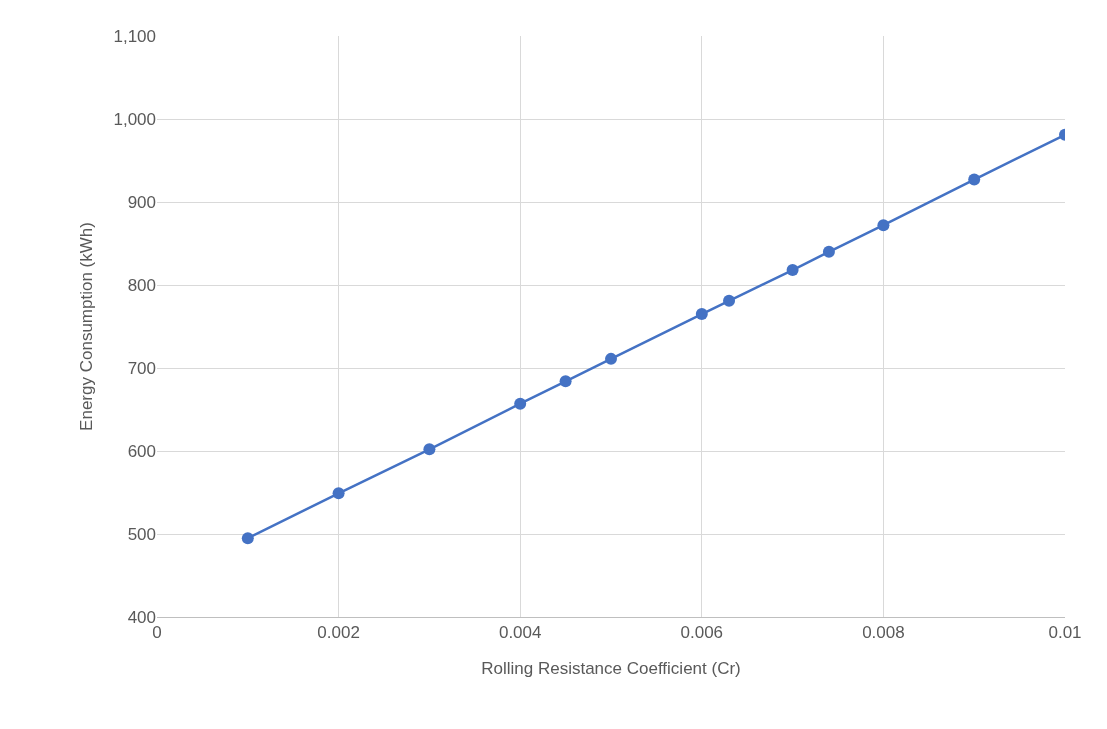 This screenshot has width=1107, height=729. What do you see at coordinates (338, 633) in the screenshot?
I see `x-tick-label: 0.002` at bounding box center [338, 633].